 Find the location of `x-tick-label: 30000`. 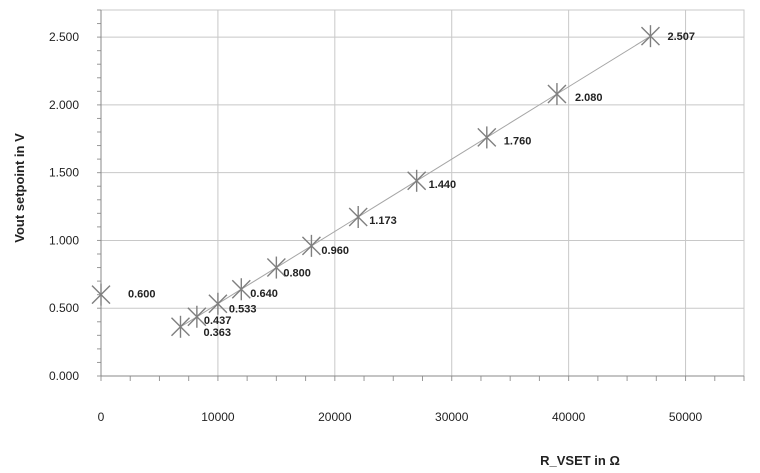

x-tick-label: 30000 is located at coordinates (452, 417).